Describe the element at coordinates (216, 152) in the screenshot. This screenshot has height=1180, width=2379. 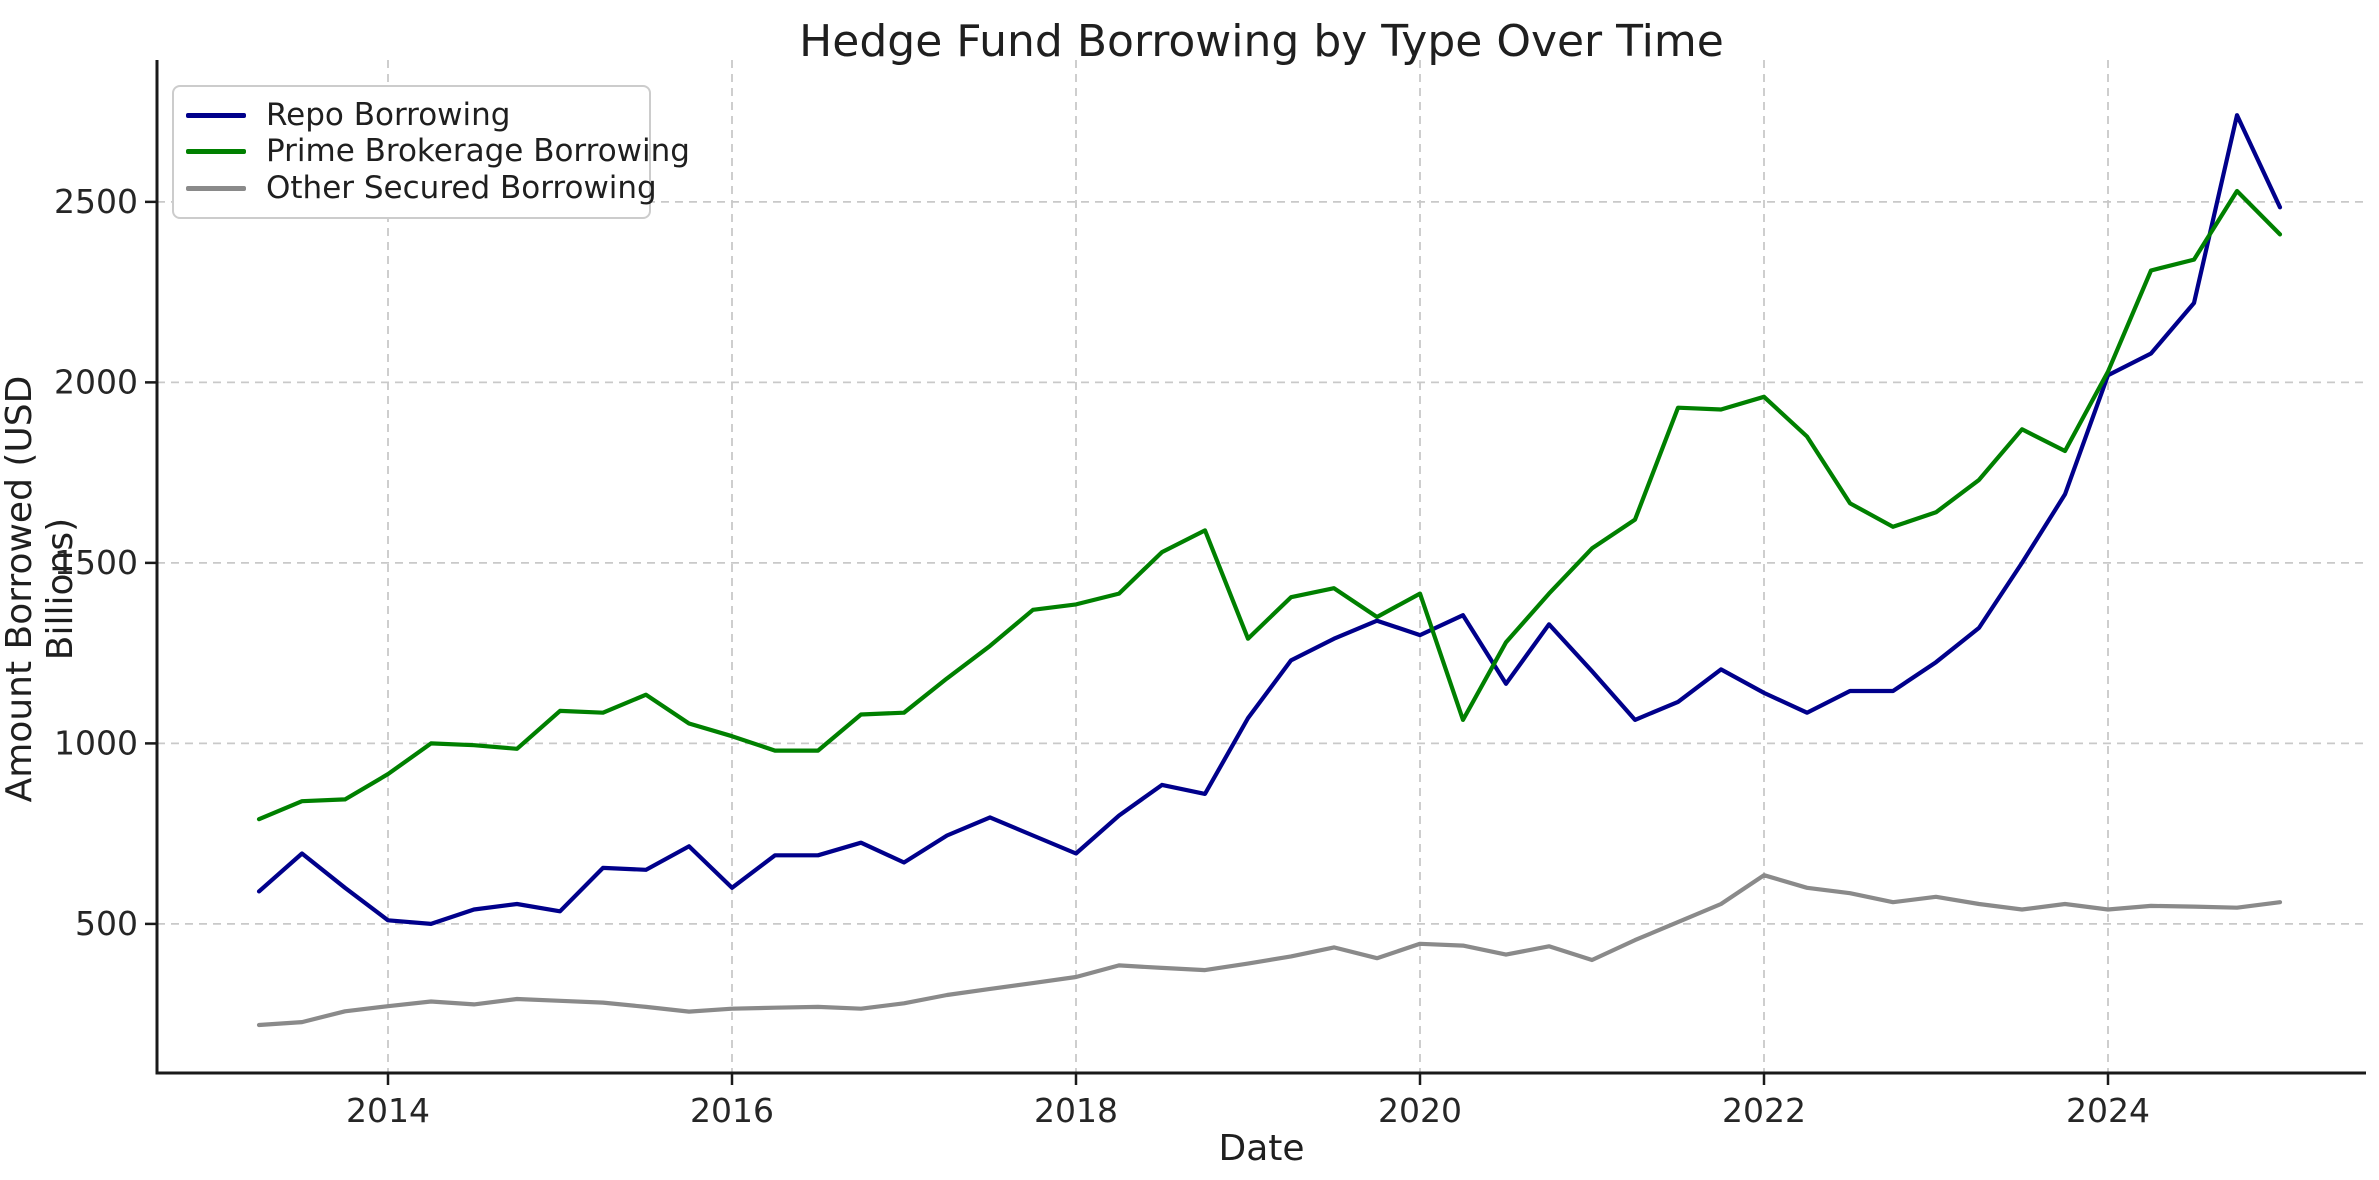
I see `legend-line-swatch-prime` at that location.